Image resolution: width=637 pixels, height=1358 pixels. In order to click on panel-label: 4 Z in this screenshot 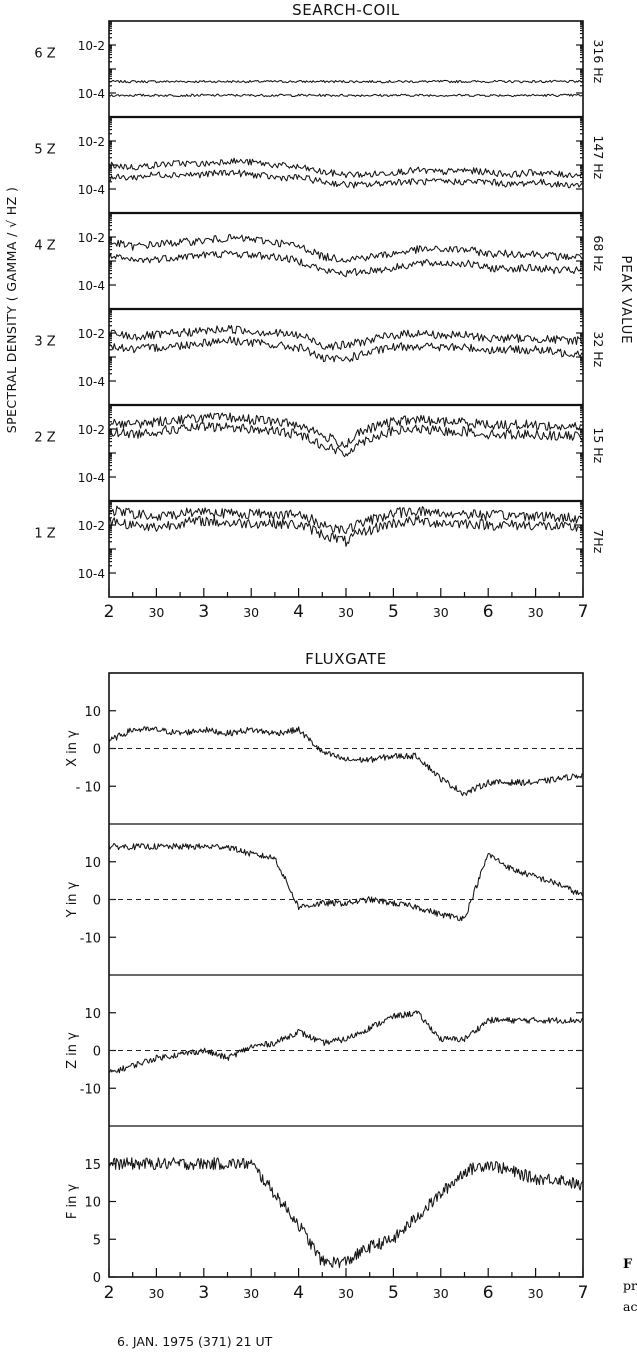, I will do `click(44, 245)`.